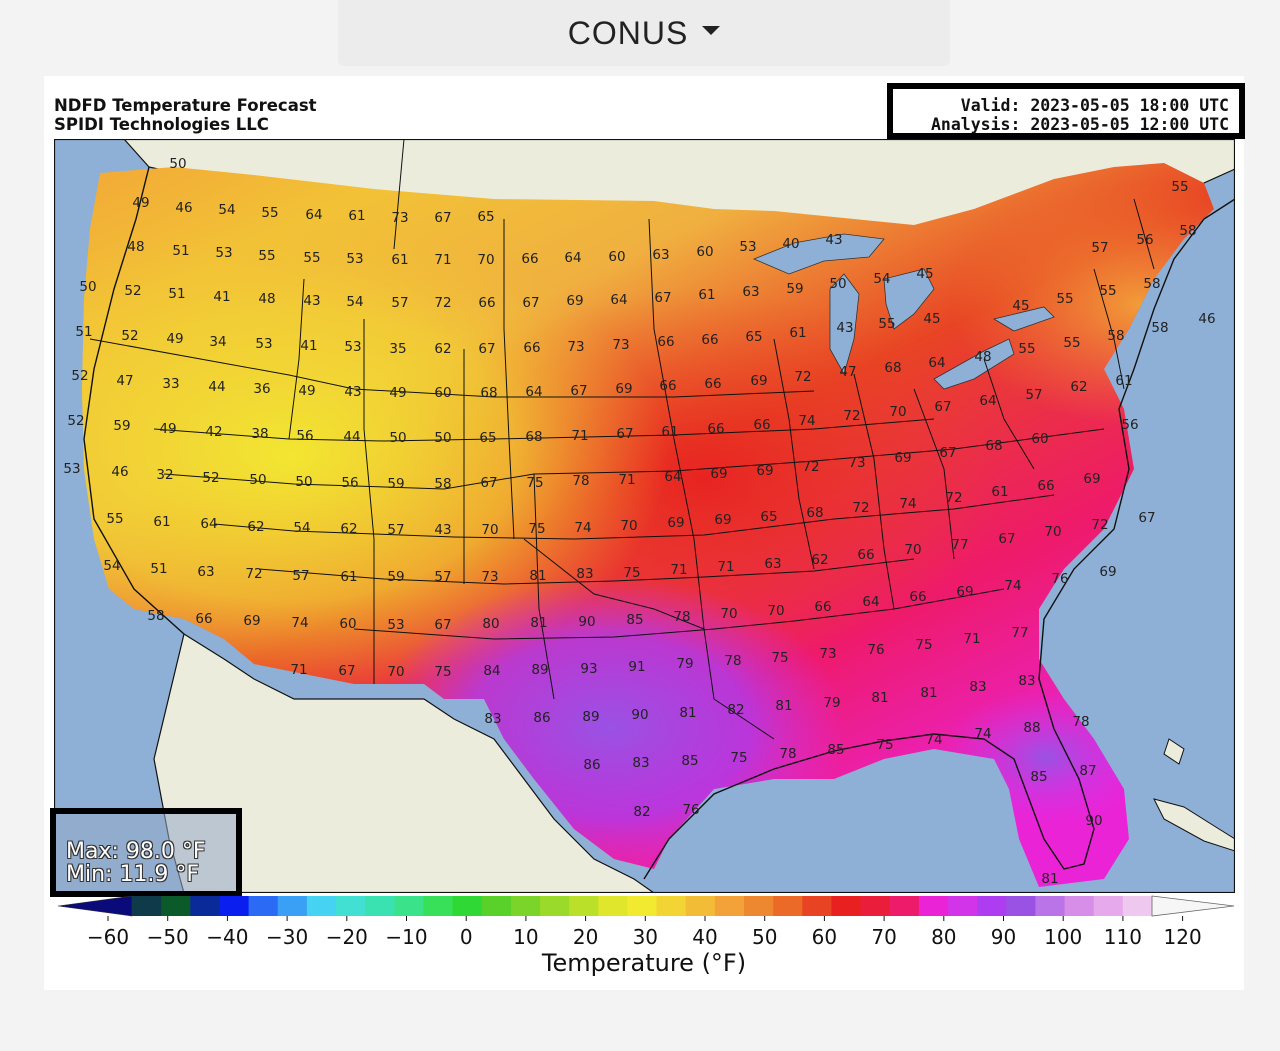 The width and height of the screenshot is (1280, 1051). I want to click on temp-label: 83, so click(1026, 681).